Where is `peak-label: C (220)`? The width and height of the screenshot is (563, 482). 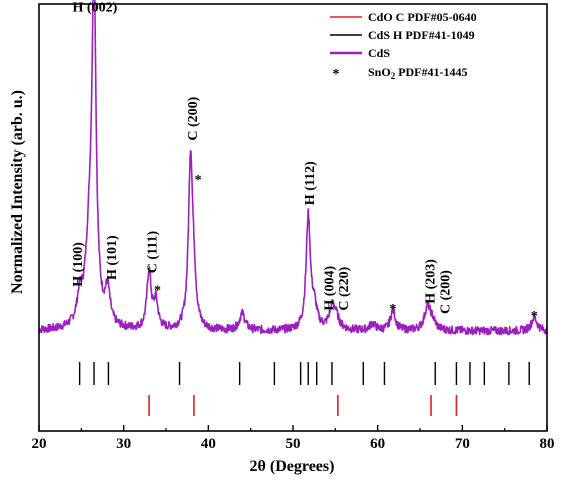 peak-label: C (220) is located at coordinates (344, 288).